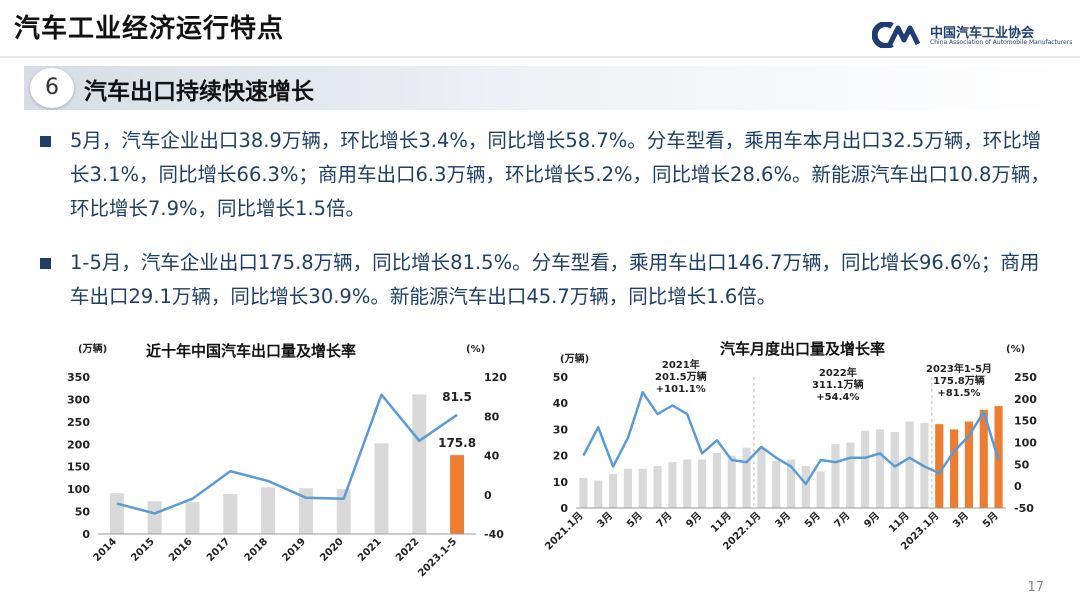  What do you see at coordinates (896, 35) in the screenshot?
I see `caam-logo-icon` at bounding box center [896, 35].